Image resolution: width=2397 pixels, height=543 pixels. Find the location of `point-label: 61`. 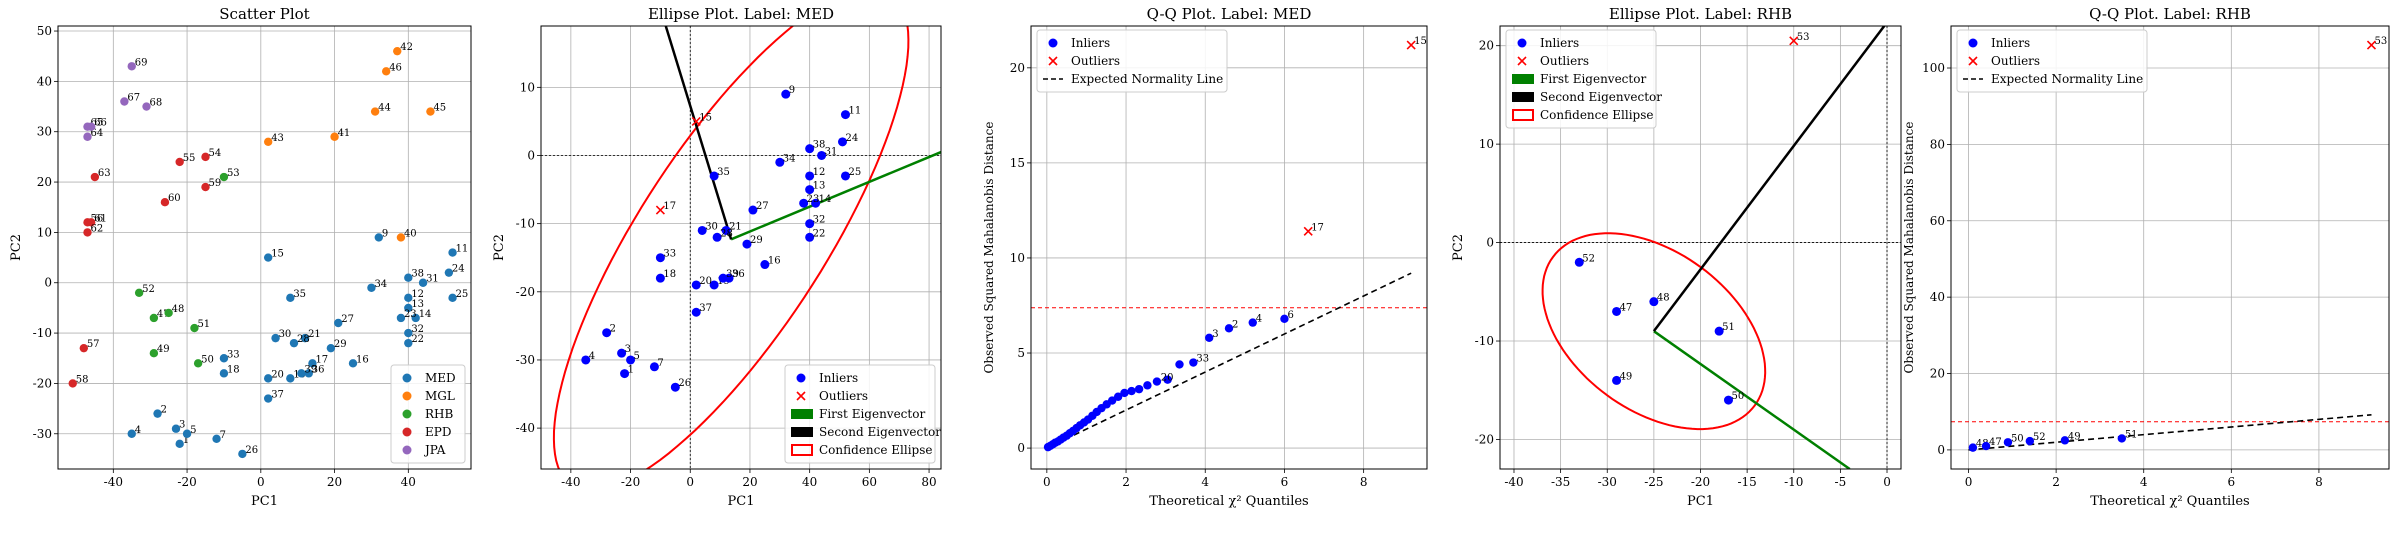

point-label: 61 is located at coordinates (100, 218).